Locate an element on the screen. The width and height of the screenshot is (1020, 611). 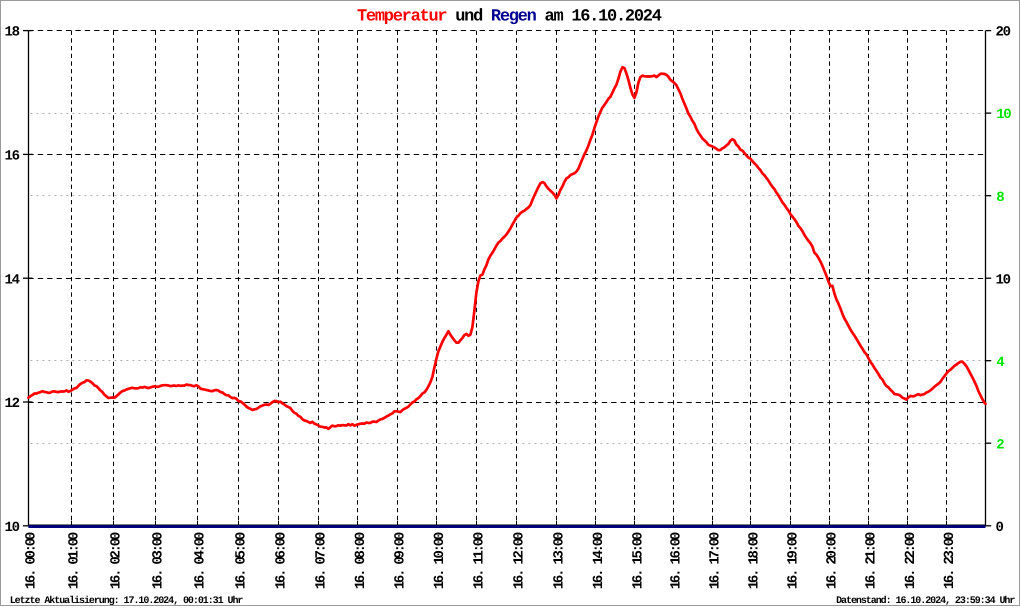
svg-text: 4 is located at coordinates (1000, 363).